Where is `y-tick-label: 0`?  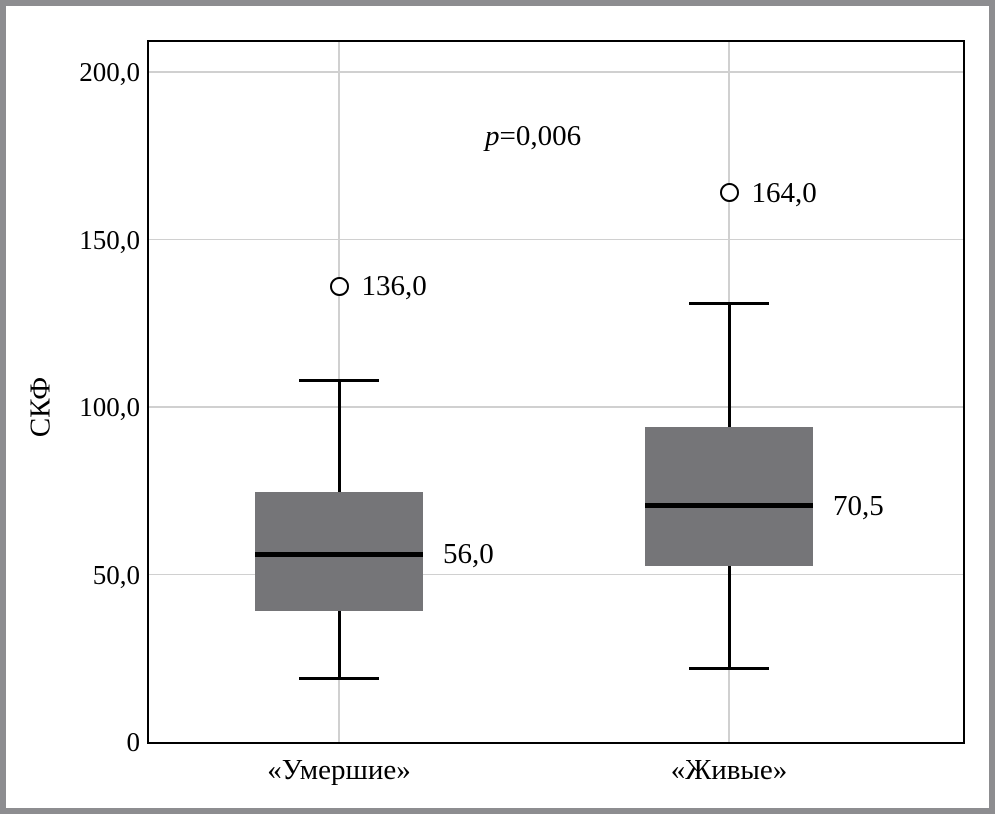
y-tick-label: 0 is located at coordinates (133, 742).